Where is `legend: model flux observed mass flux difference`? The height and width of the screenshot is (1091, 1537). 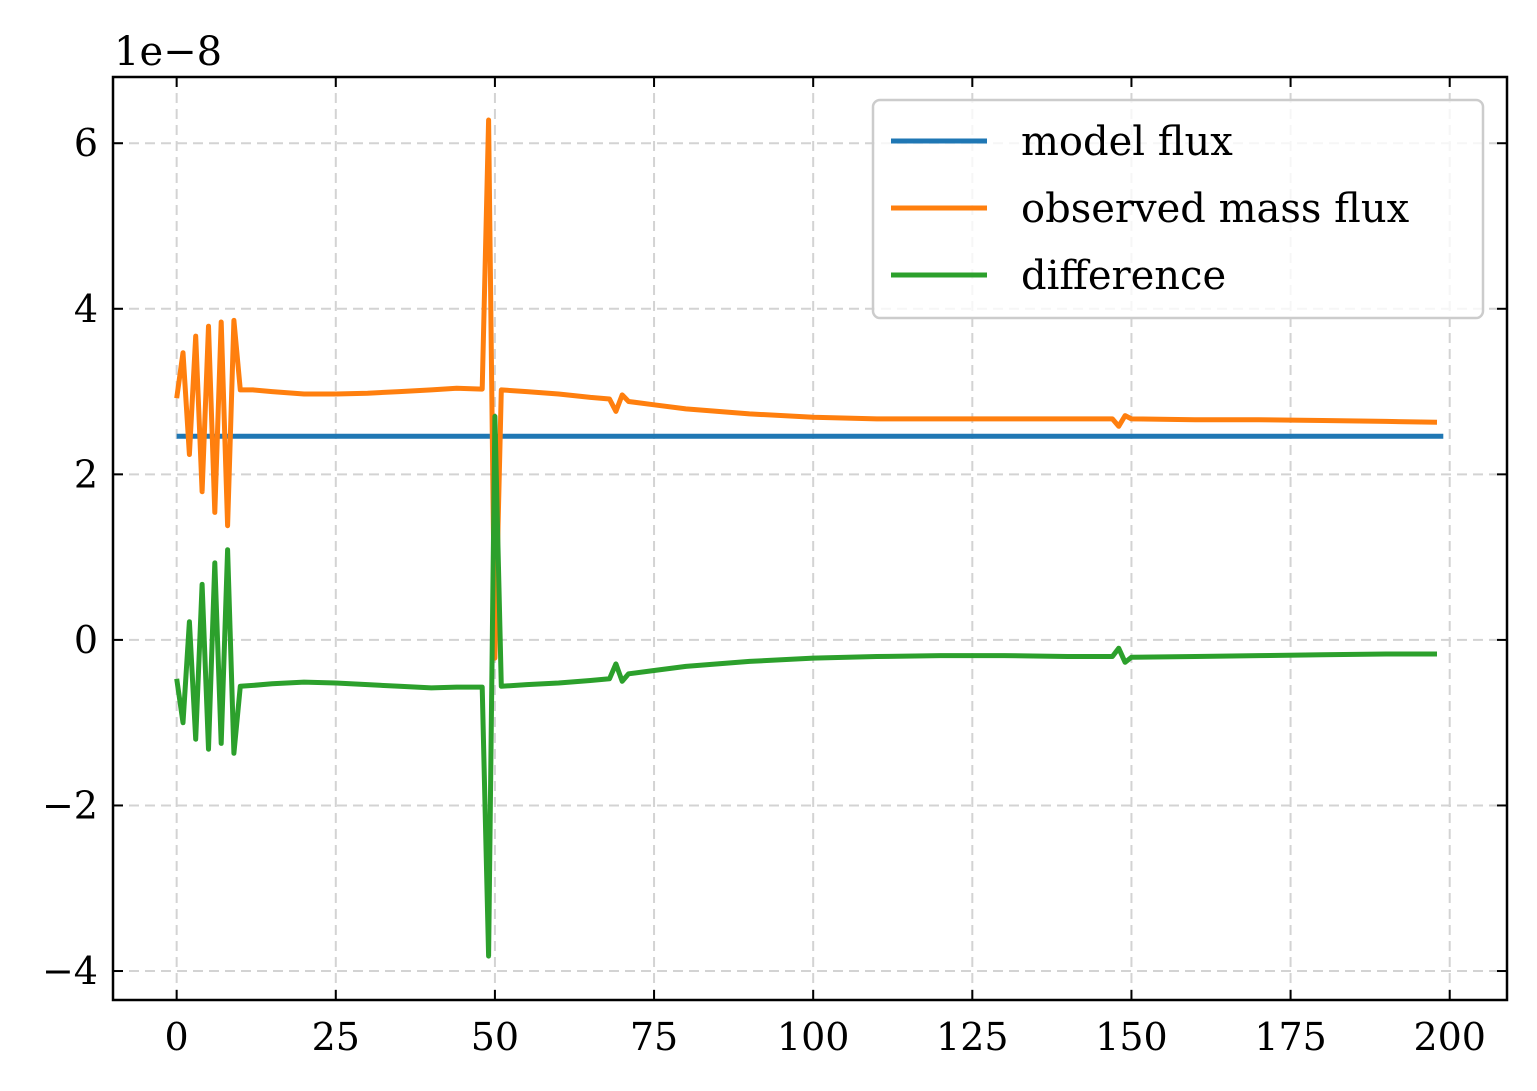 legend: model flux observed mass flux difference is located at coordinates (1178, 209).